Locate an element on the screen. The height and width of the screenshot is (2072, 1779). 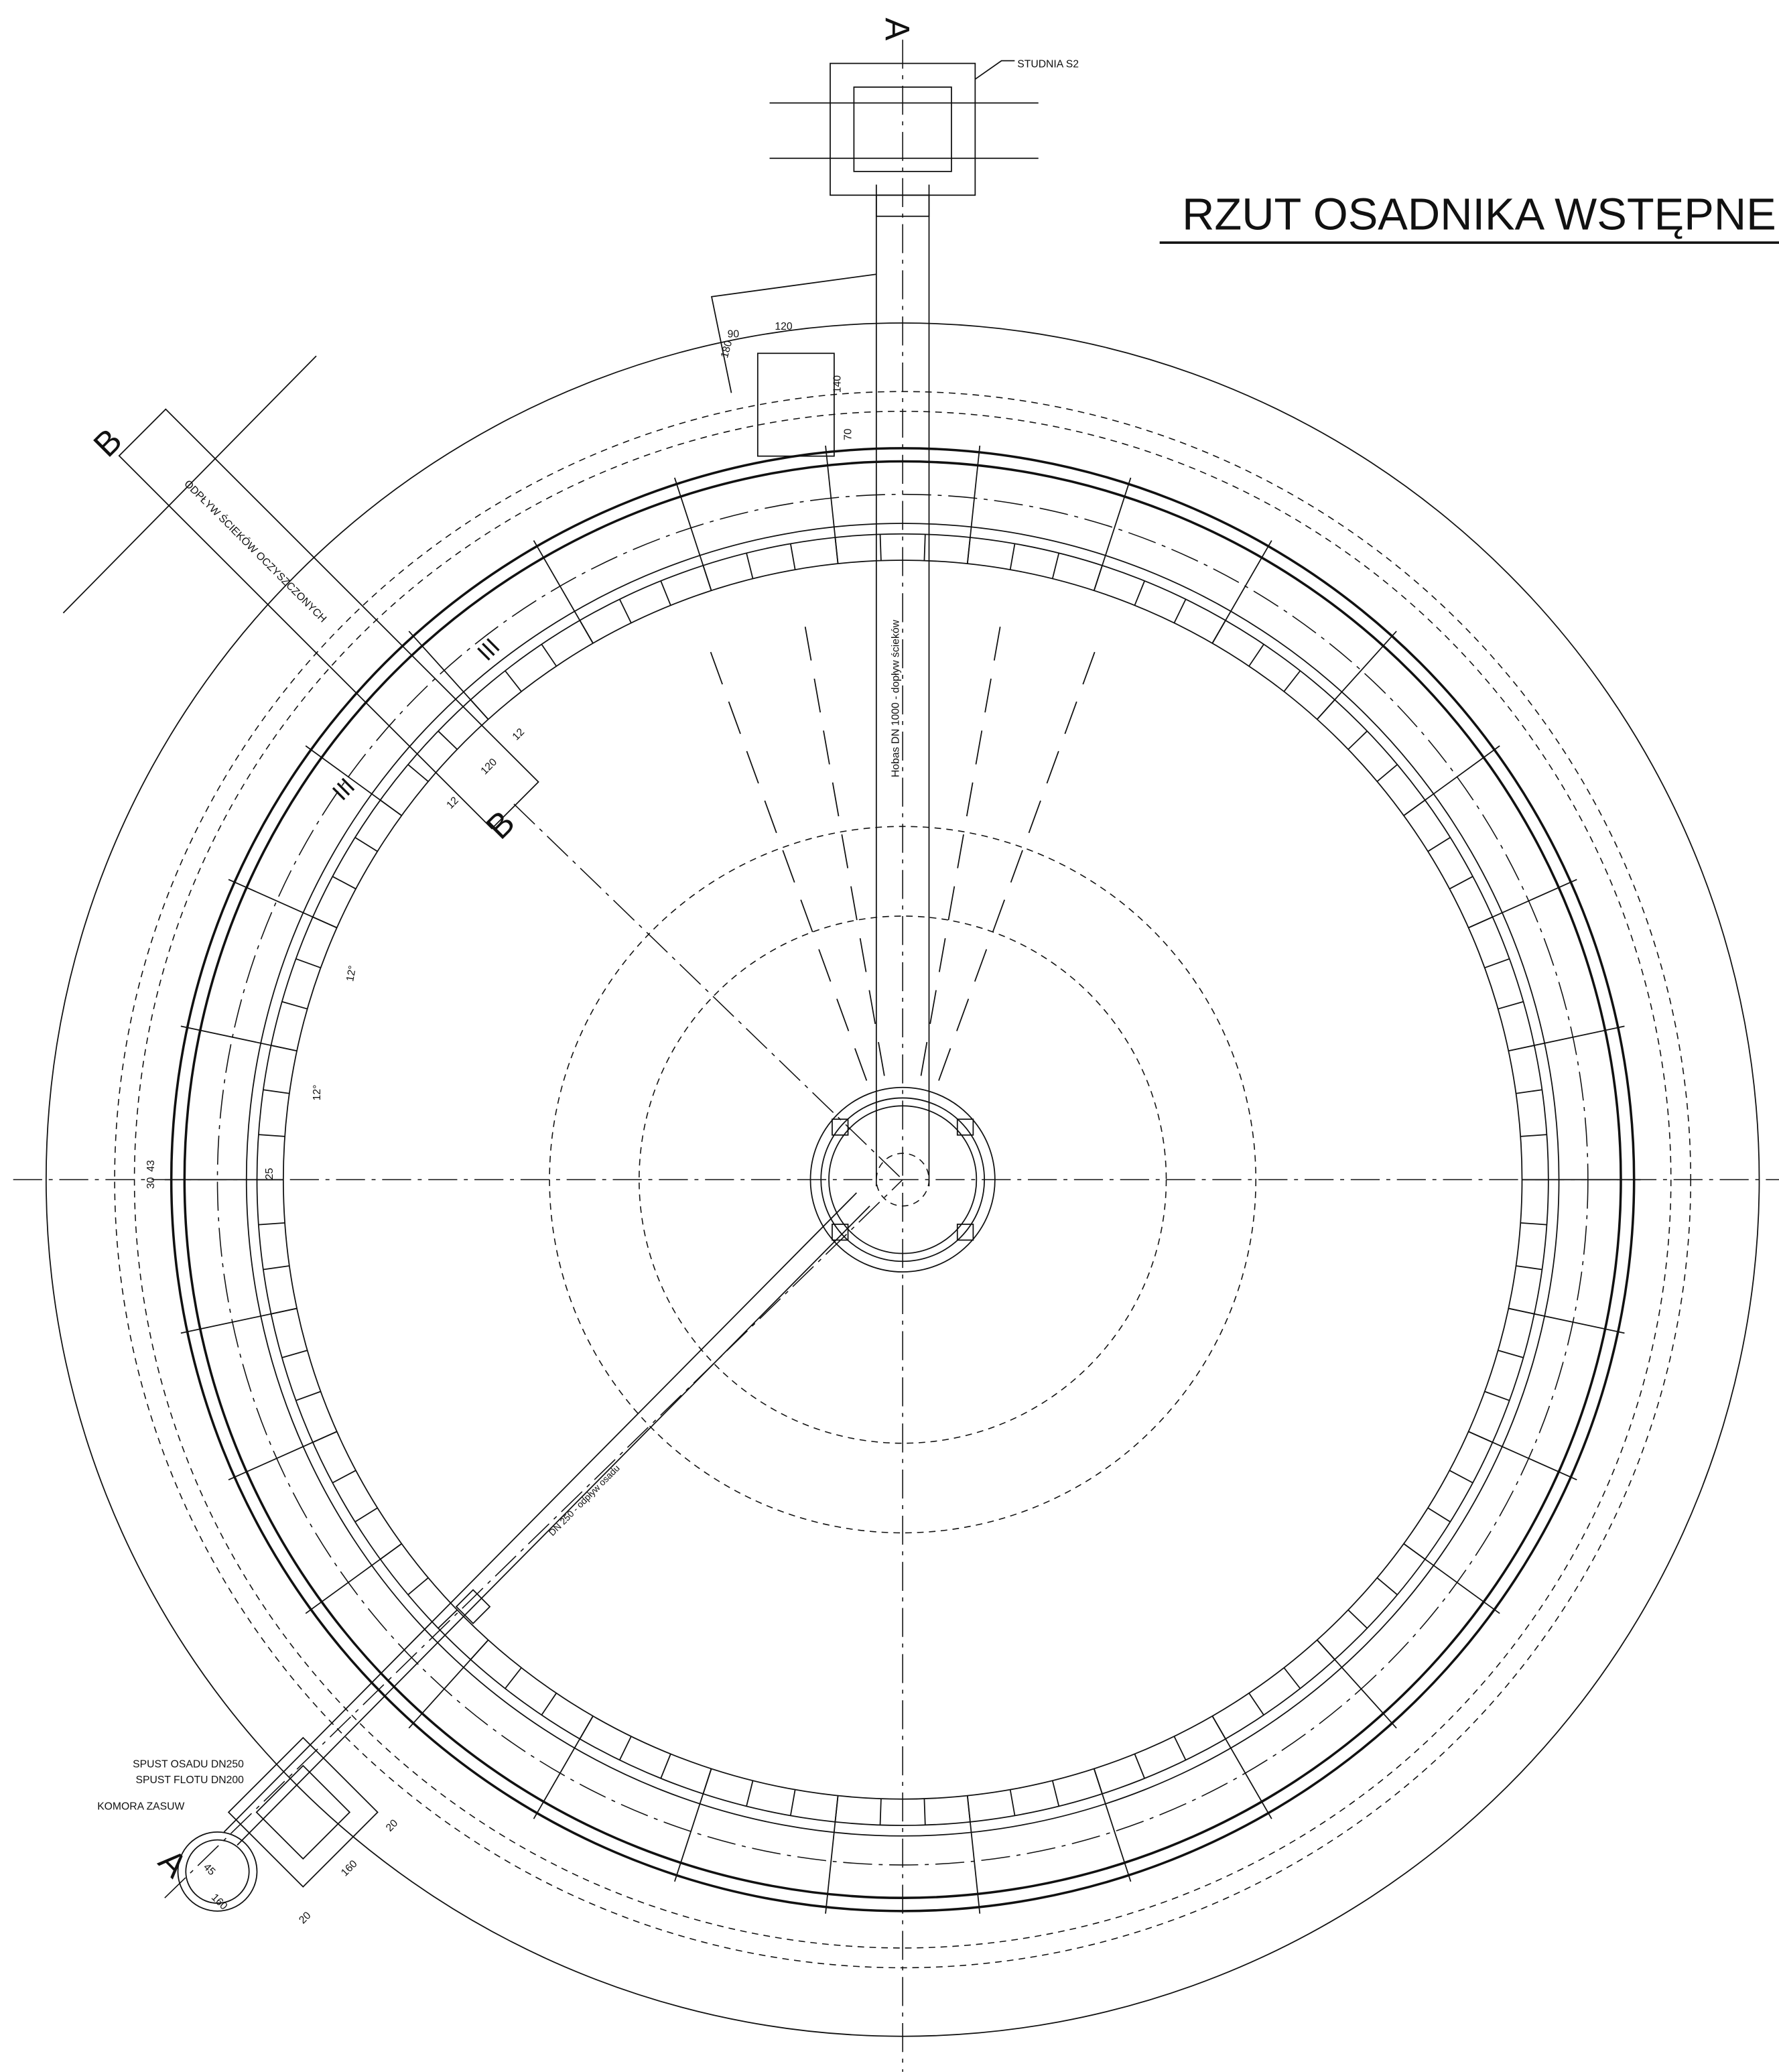
dim: 140 is located at coordinates (838, 384).